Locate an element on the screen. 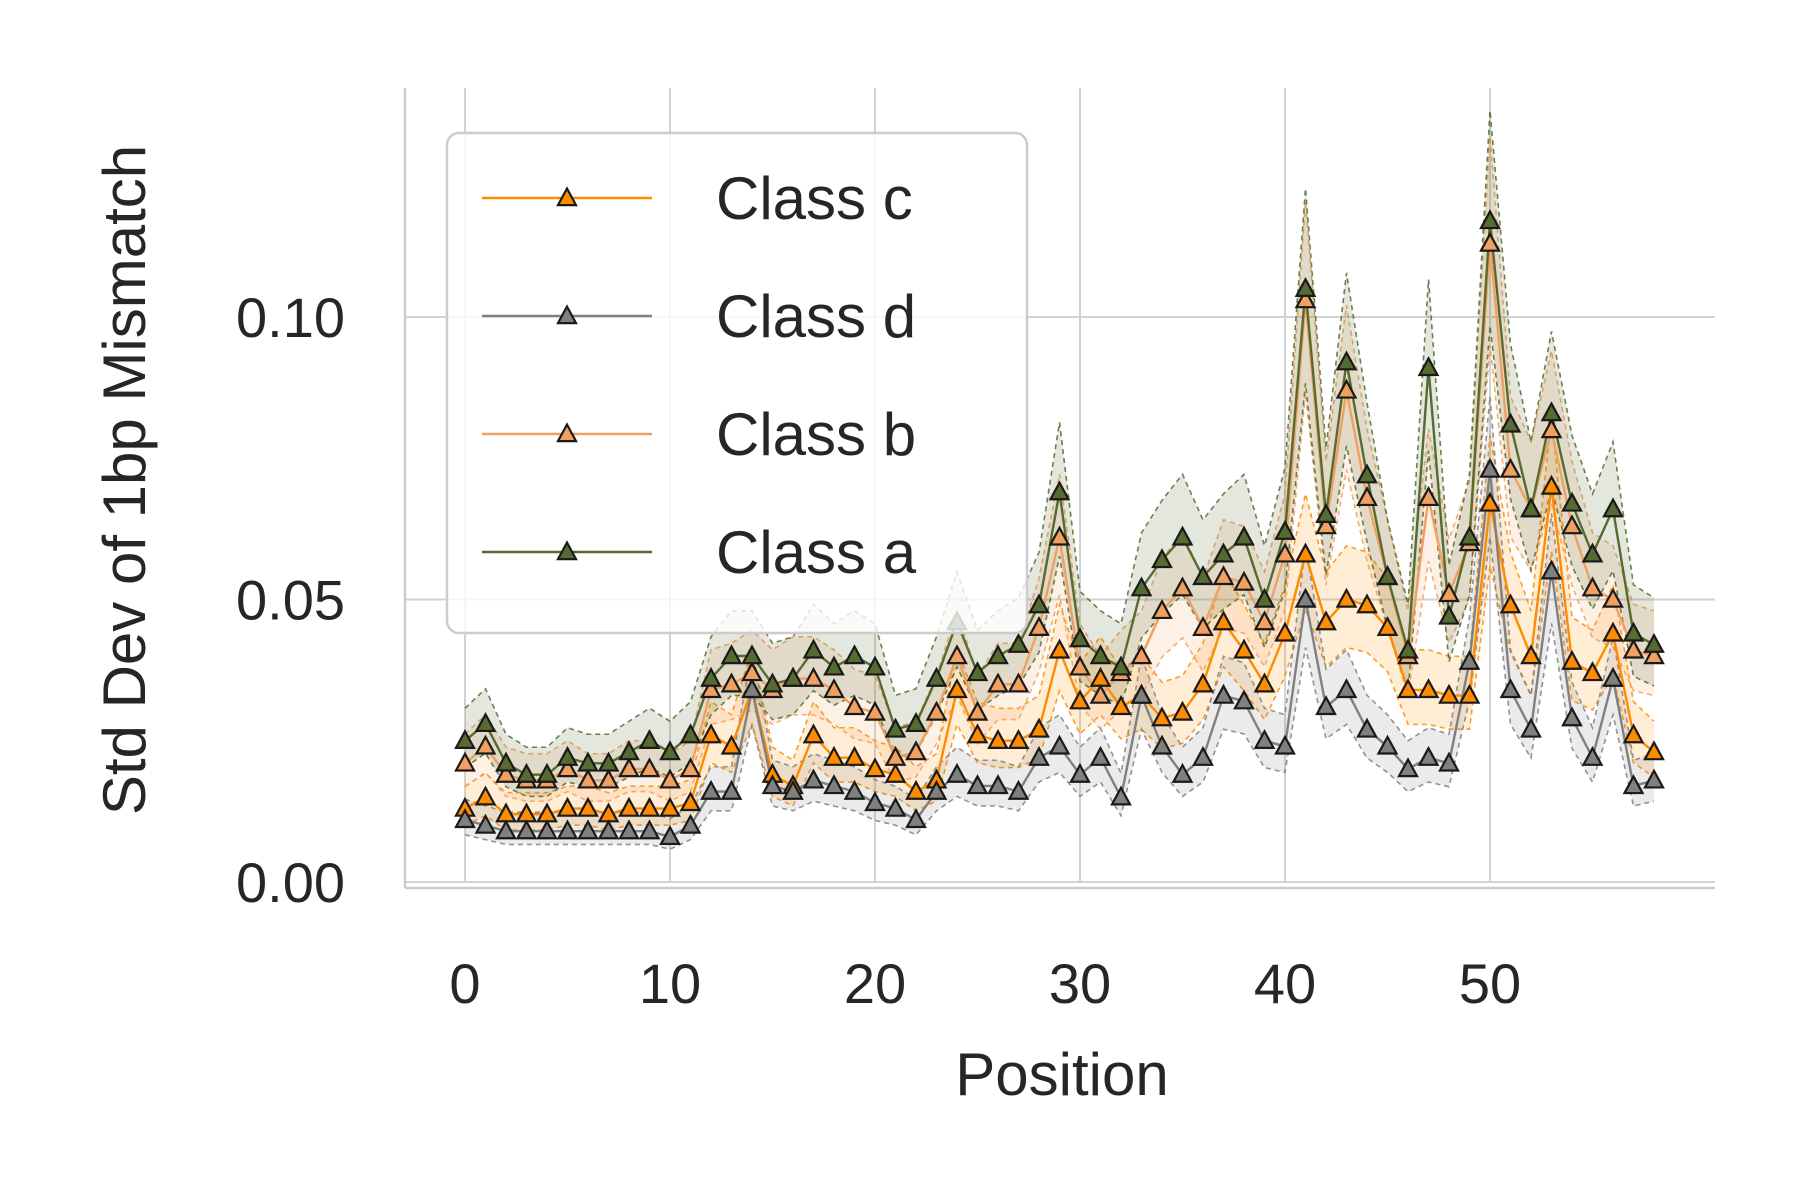 Image resolution: width=1800 pixels, height=1200 pixels. legend: Class c Class d Class b Class a is located at coordinates (737, 383).